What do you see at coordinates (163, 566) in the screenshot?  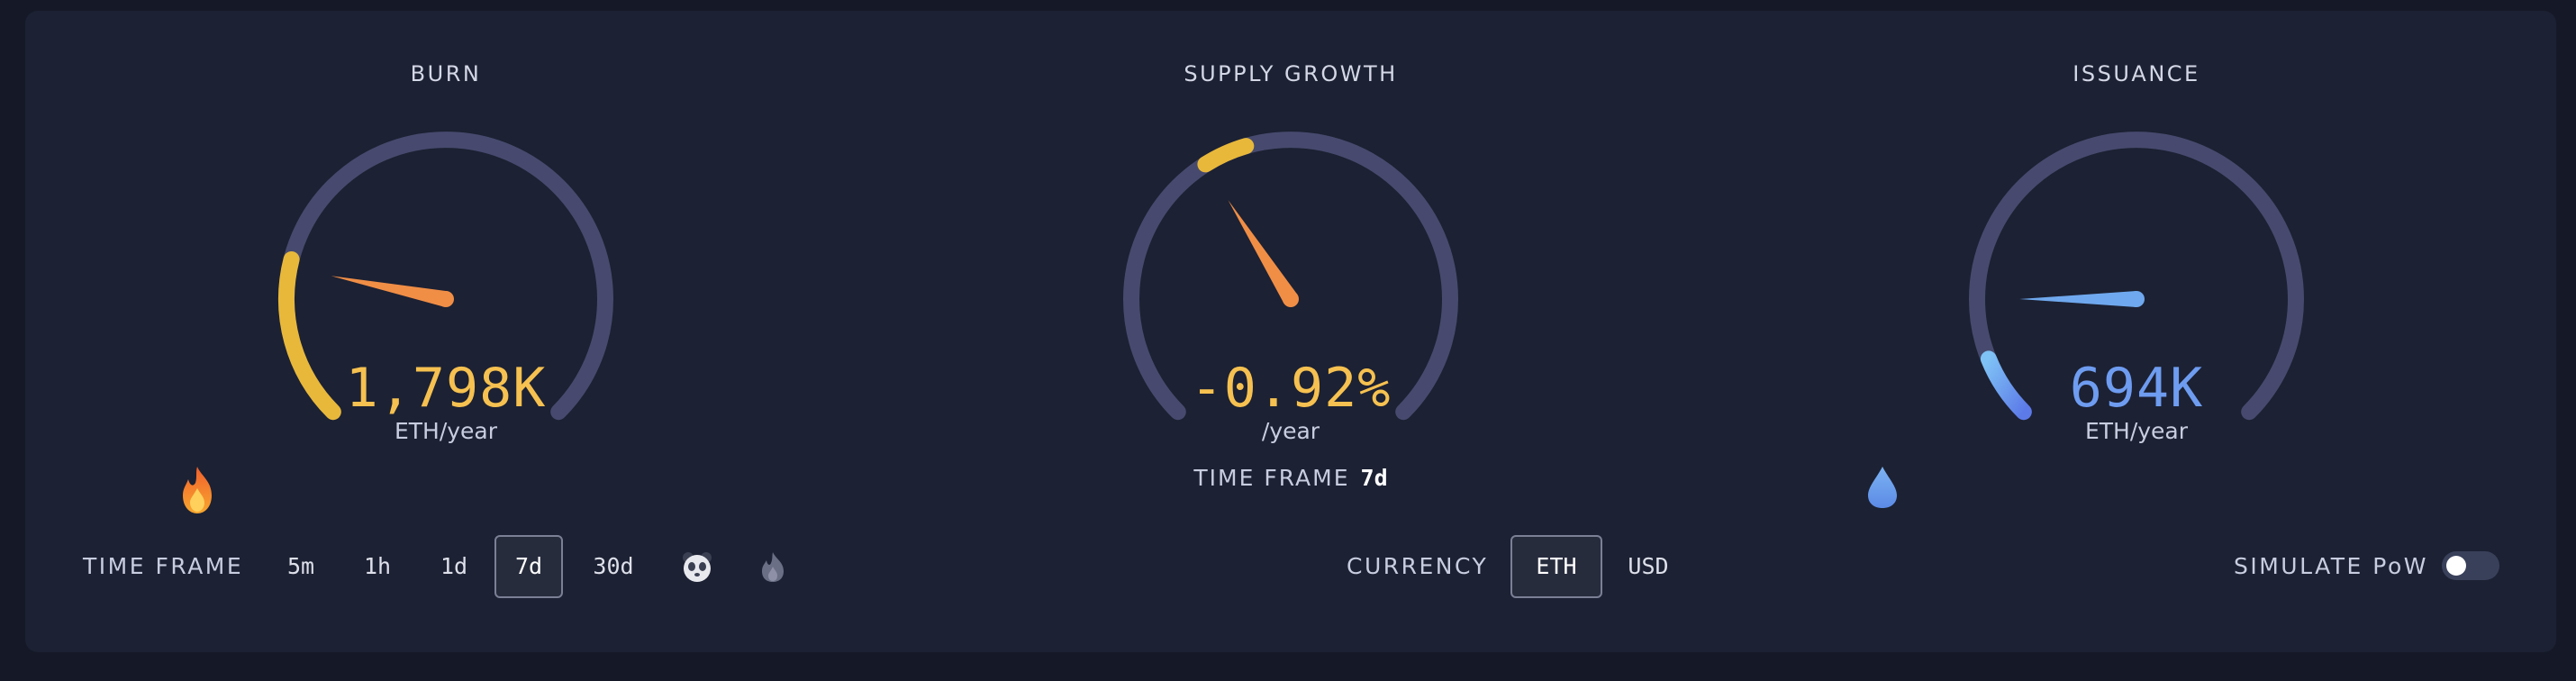 I see `time-frame-label: TIME FRAME` at bounding box center [163, 566].